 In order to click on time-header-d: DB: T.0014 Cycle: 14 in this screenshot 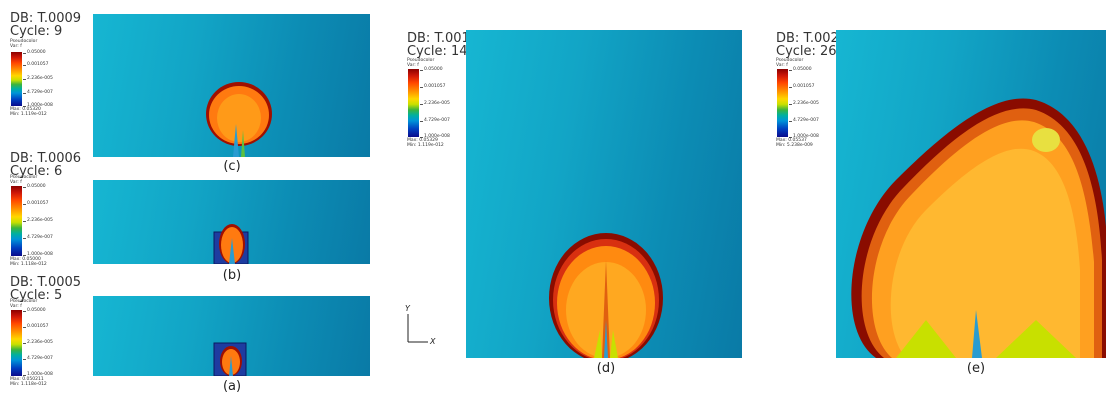, I will do `click(442, 45)`.